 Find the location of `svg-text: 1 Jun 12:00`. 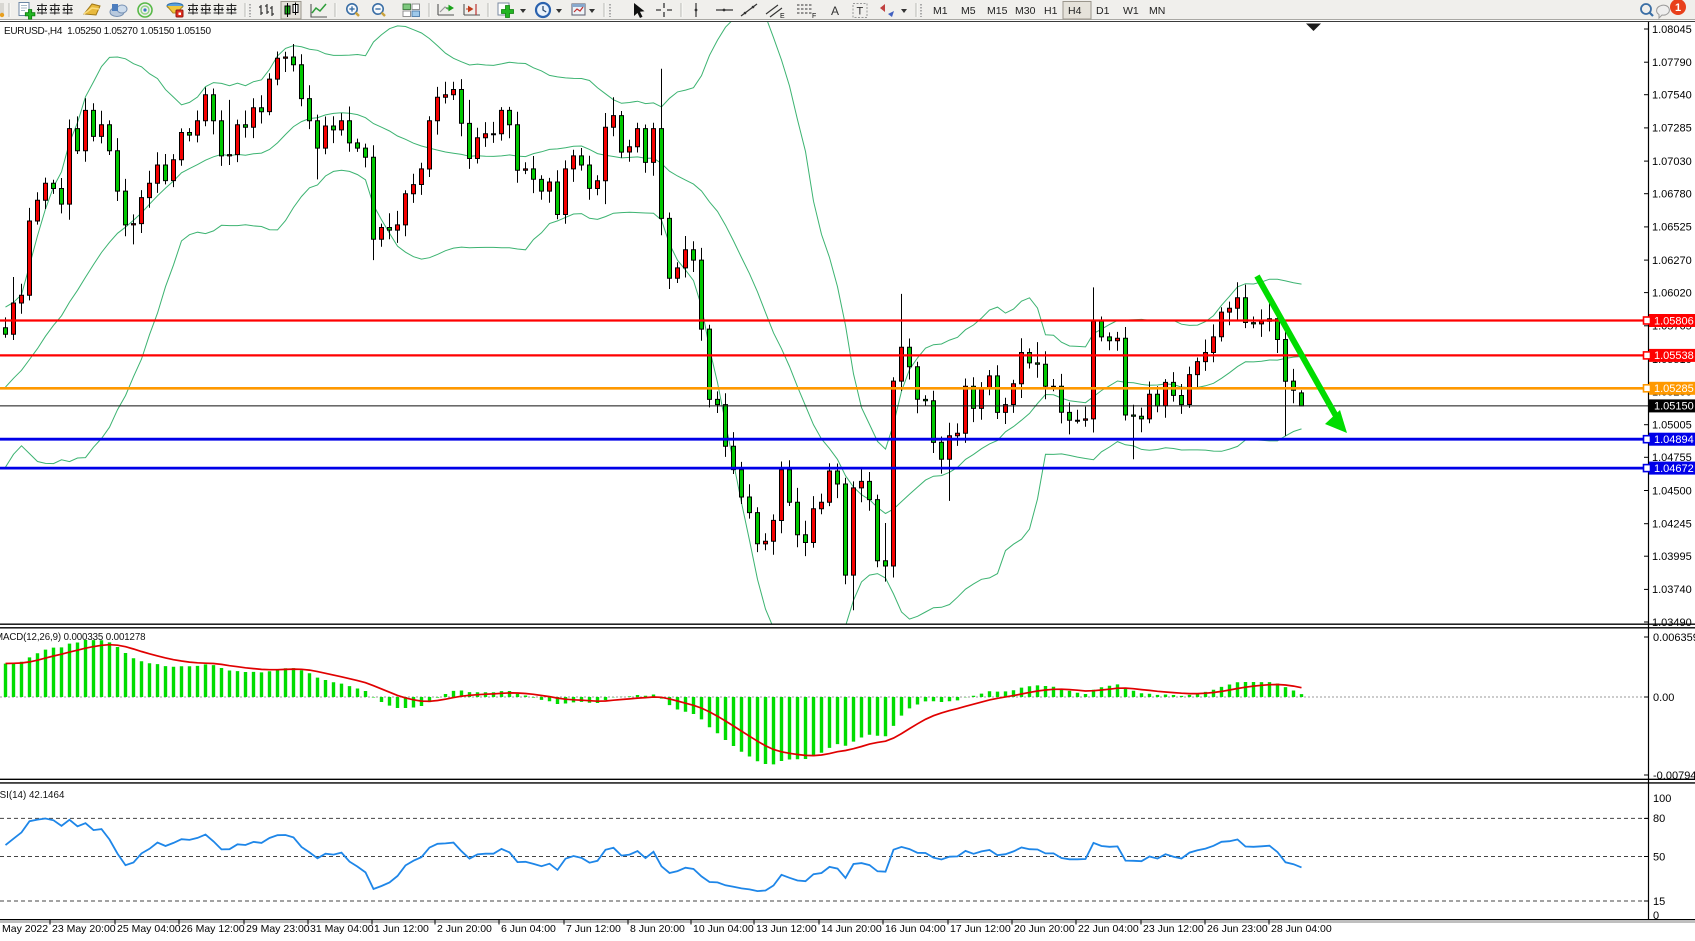

svg-text: 1 Jun 12:00 is located at coordinates (401, 929).